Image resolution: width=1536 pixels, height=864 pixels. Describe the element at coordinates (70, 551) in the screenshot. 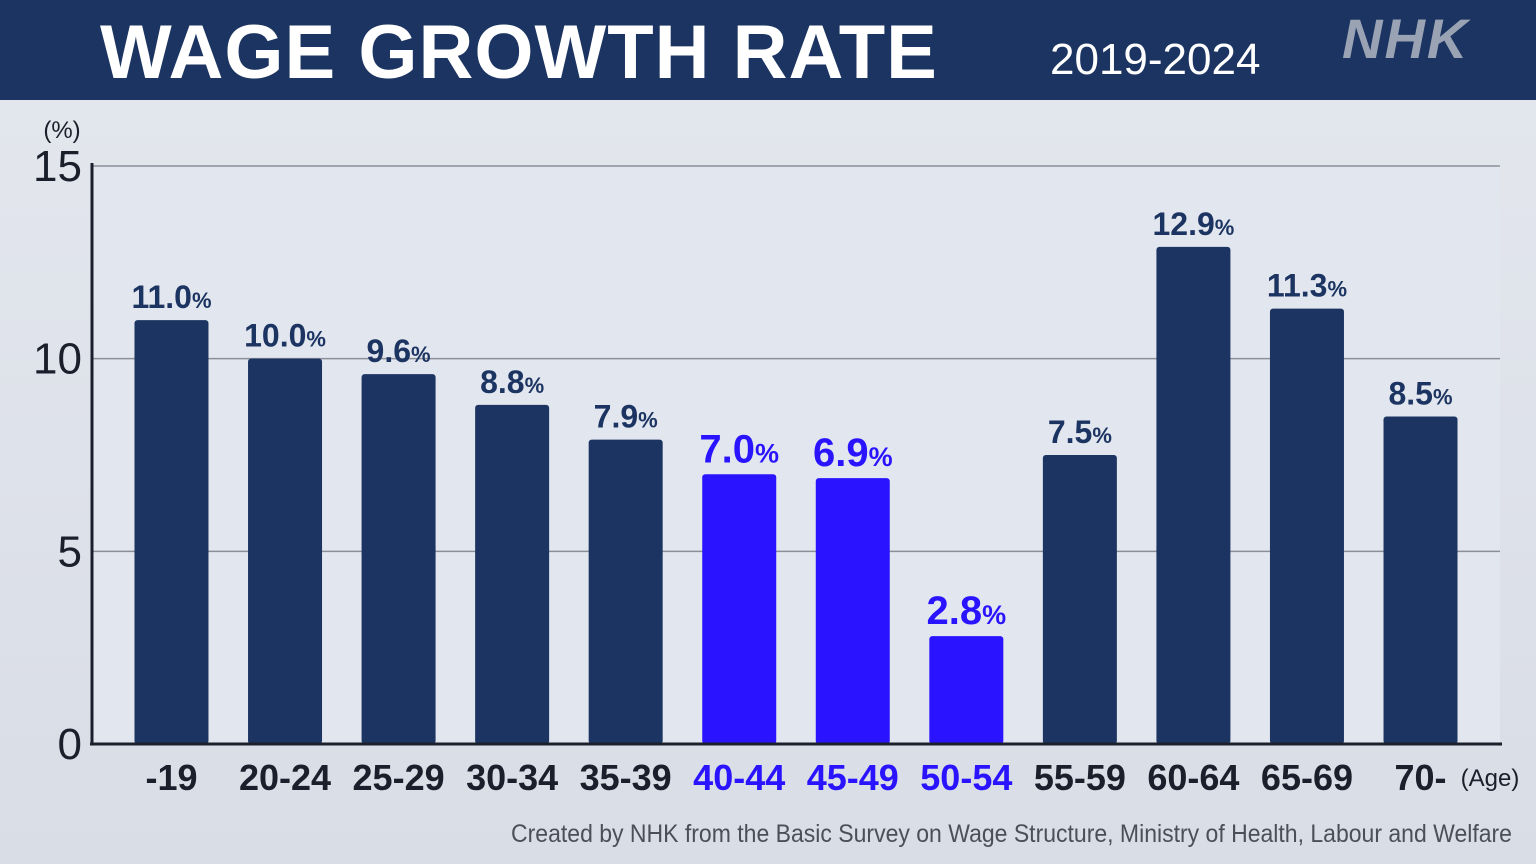

I see `y-tick-label: 5` at that location.